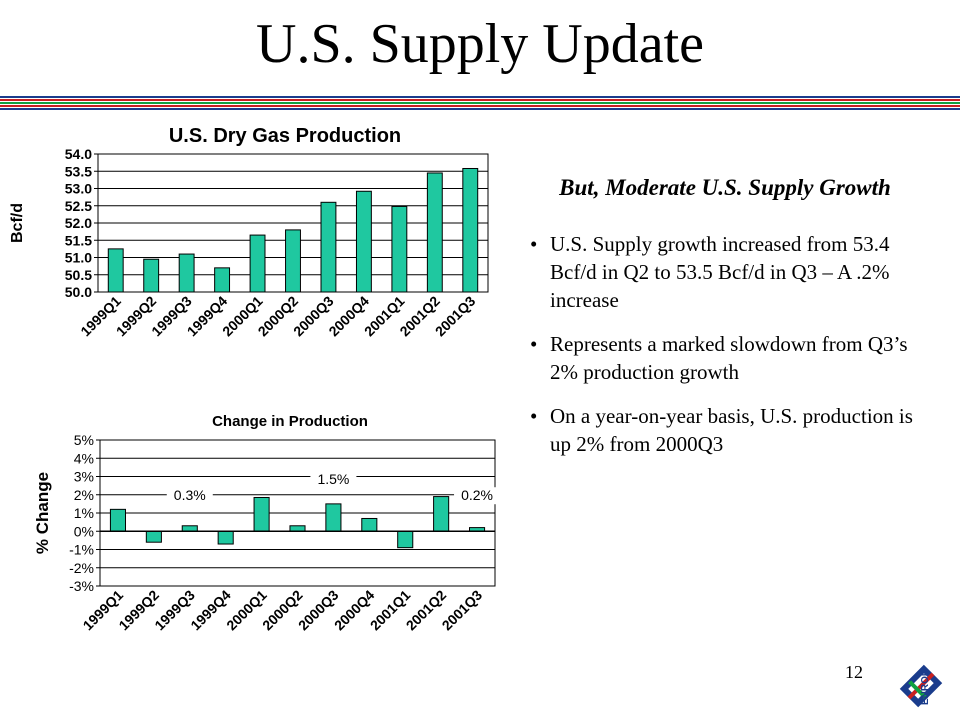 This screenshot has width=960, height=720. I want to click on y-tick-label: 3%, so click(84, 477).